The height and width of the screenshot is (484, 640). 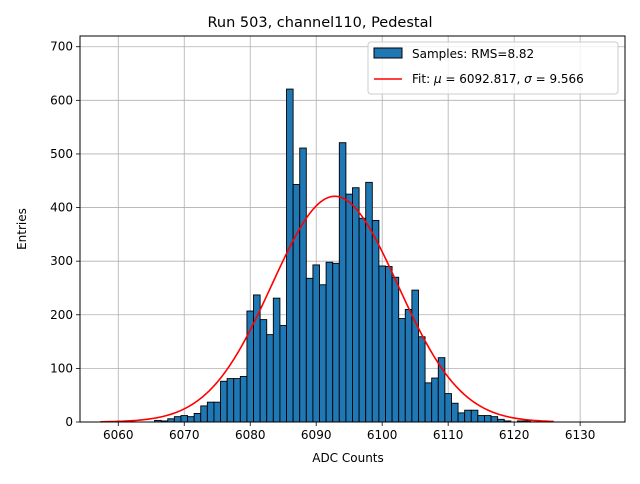 What do you see at coordinates (448, 435) in the screenshot?
I see `x-tick-label: 6110` at bounding box center [448, 435].